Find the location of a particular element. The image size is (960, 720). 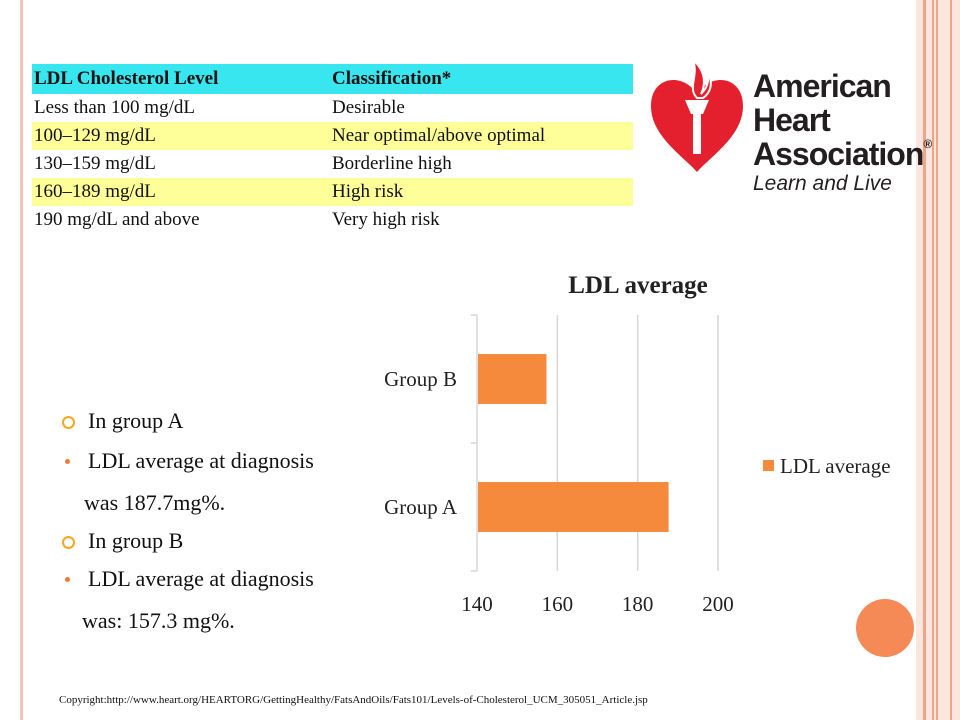

bullet-item: was 187.7mg%. is located at coordinates (155, 502).